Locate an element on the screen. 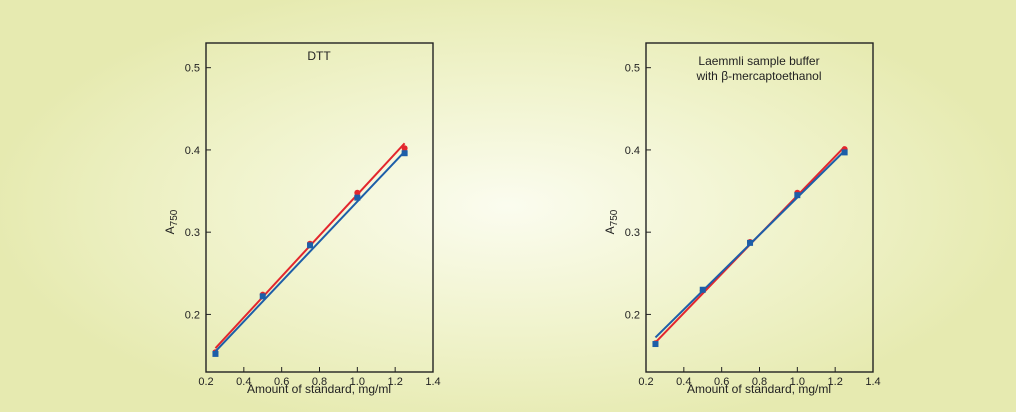 This screenshot has width=1016, height=412. fit-line is located at coordinates (310, 251).